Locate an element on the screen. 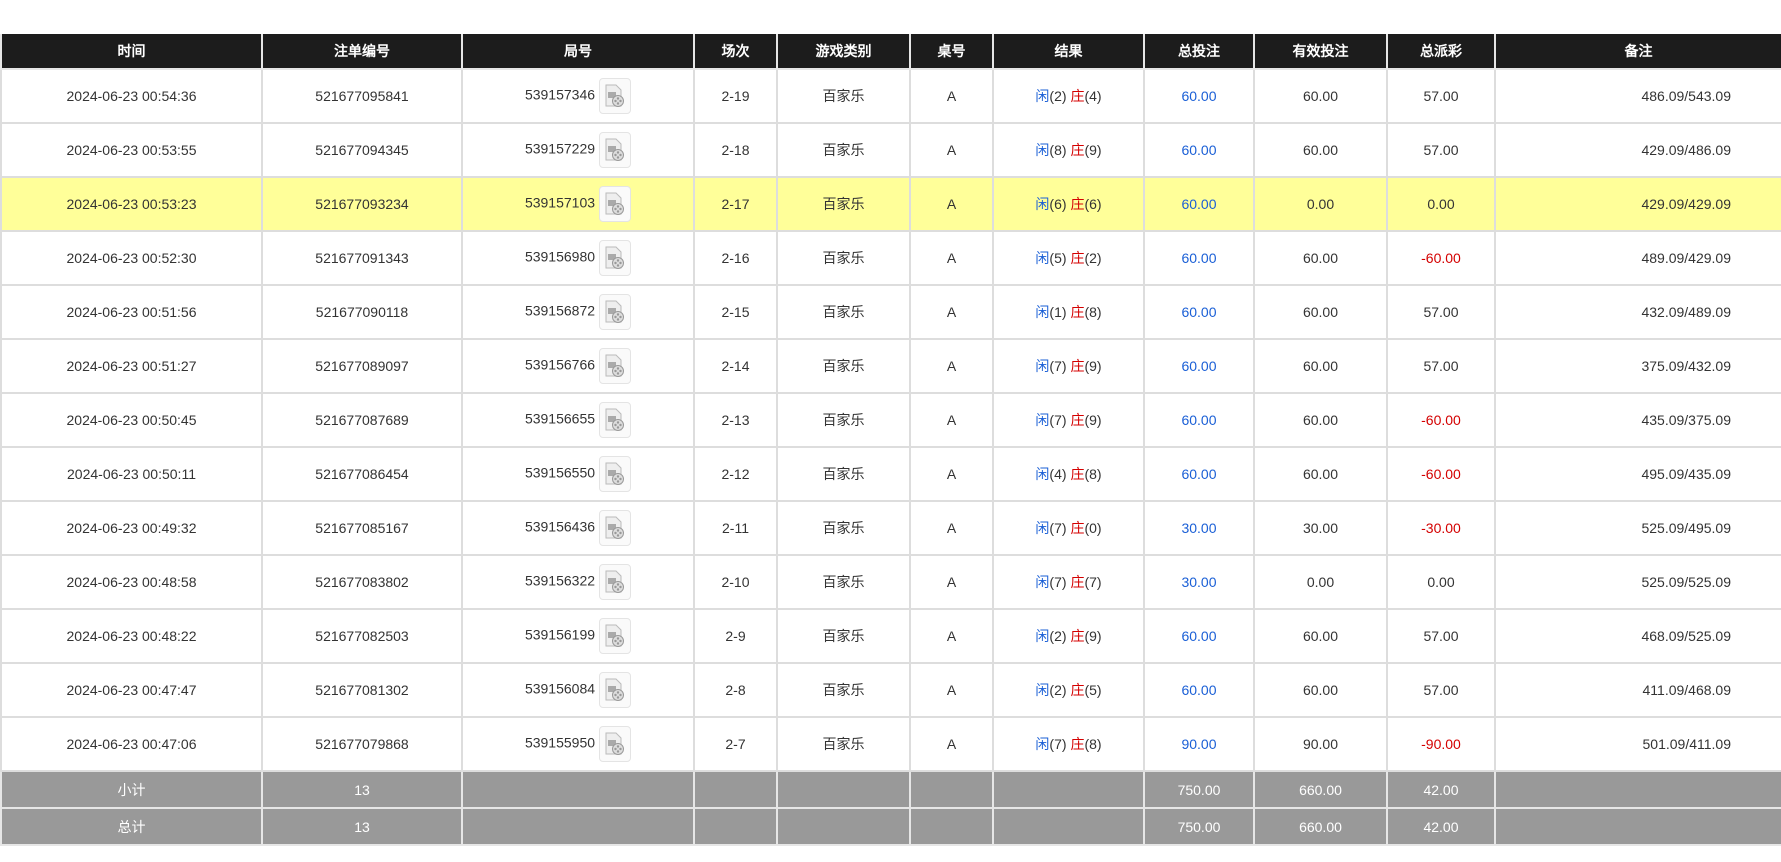 This screenshot has height=862, width=1781. cell-shoe: 2-17 is located at coordinates (735, 204).